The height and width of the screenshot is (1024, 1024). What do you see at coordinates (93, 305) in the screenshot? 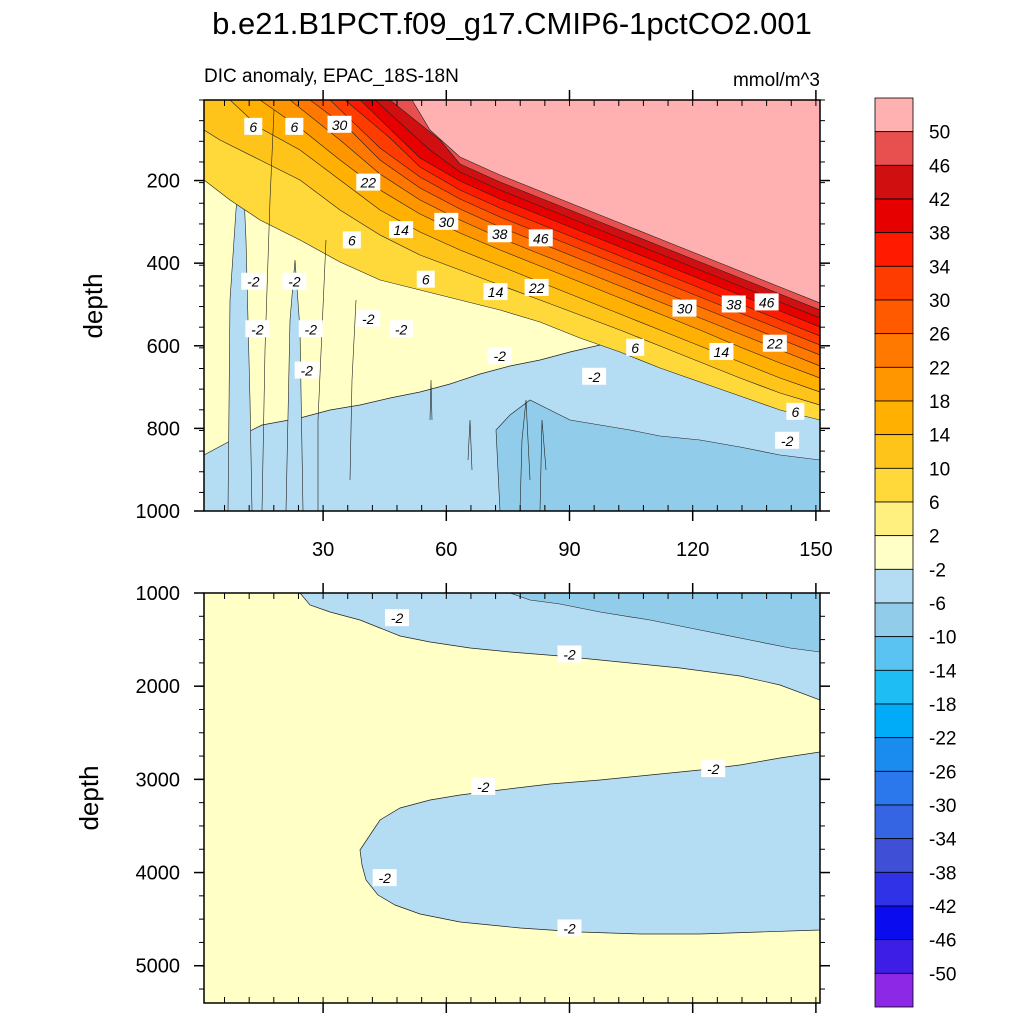
I see `upper-y-axis-label: depth` at bounding box center [93, 305].